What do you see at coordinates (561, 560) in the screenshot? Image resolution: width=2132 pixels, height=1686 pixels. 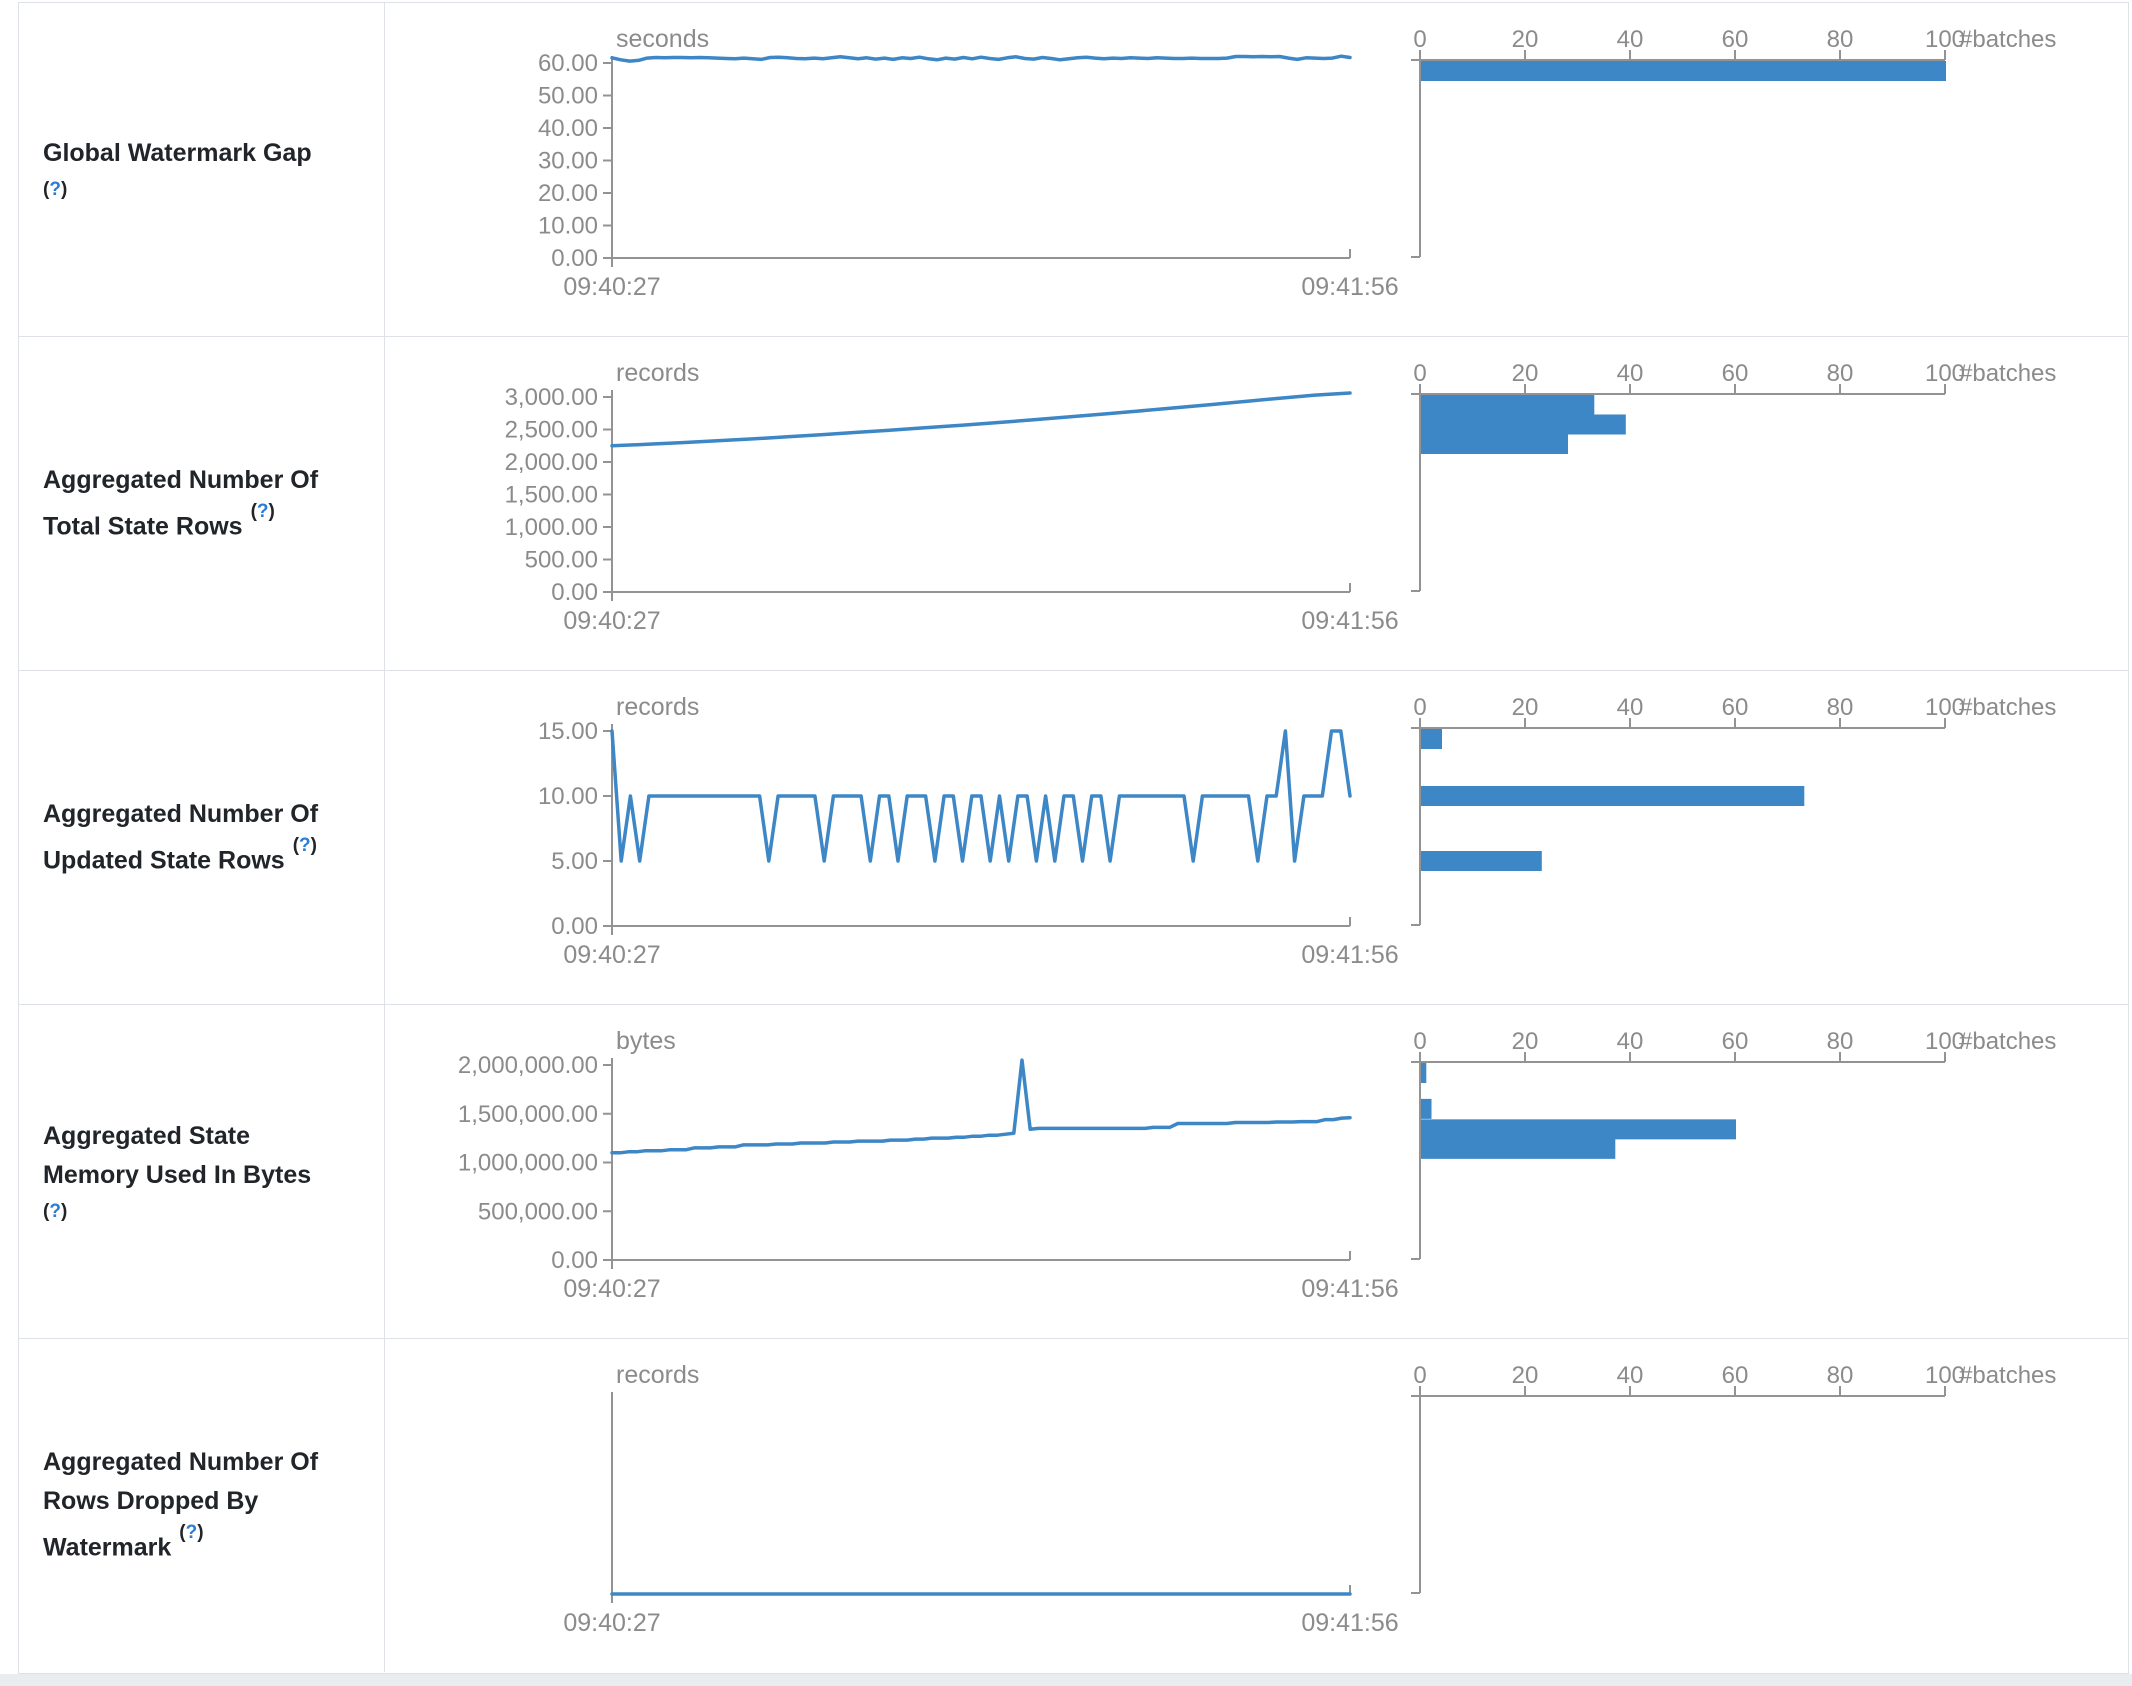 I see `y-tick-label: 500.00` at bounding box center [561, 560].